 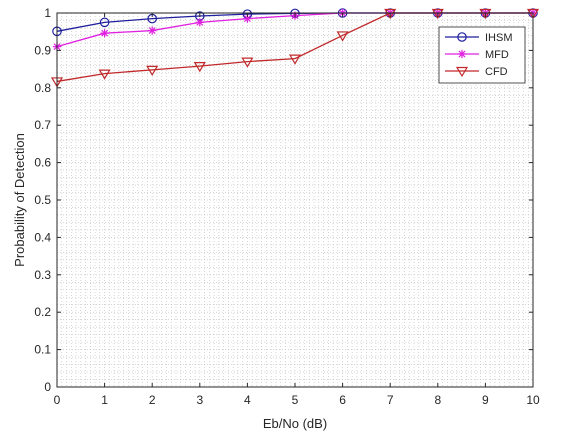 What do you see at coordinates (477, 55) in the screenshot?
I see `legend-item-mfd: MFD` at bounding box center [477, 55].